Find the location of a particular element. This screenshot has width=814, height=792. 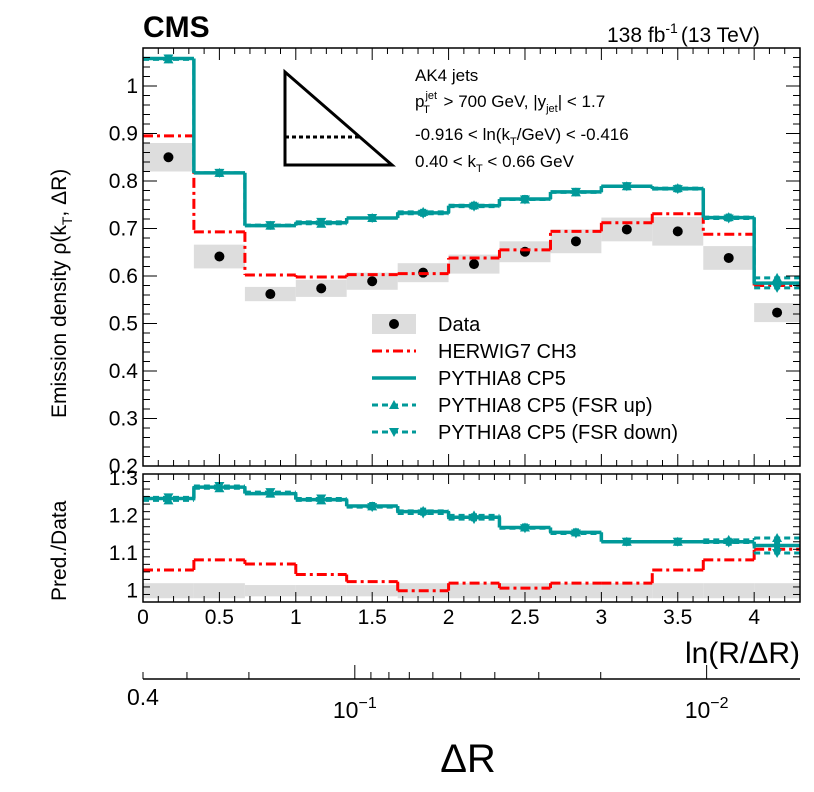

delta-r-tick-label: 10⁻² is located at coordinates (707, 709).